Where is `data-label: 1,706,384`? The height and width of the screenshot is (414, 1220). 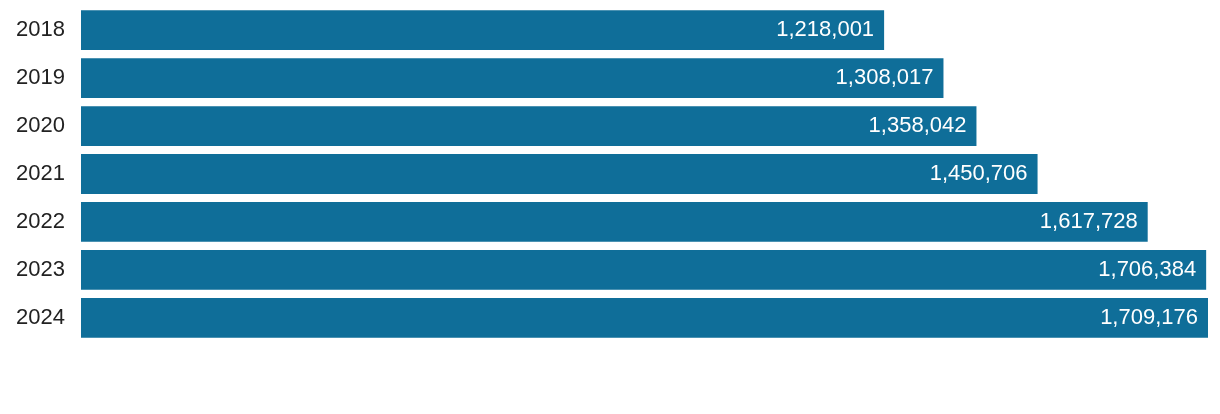 data-label: 1,706,384 is located at coordinates (1147, 268).